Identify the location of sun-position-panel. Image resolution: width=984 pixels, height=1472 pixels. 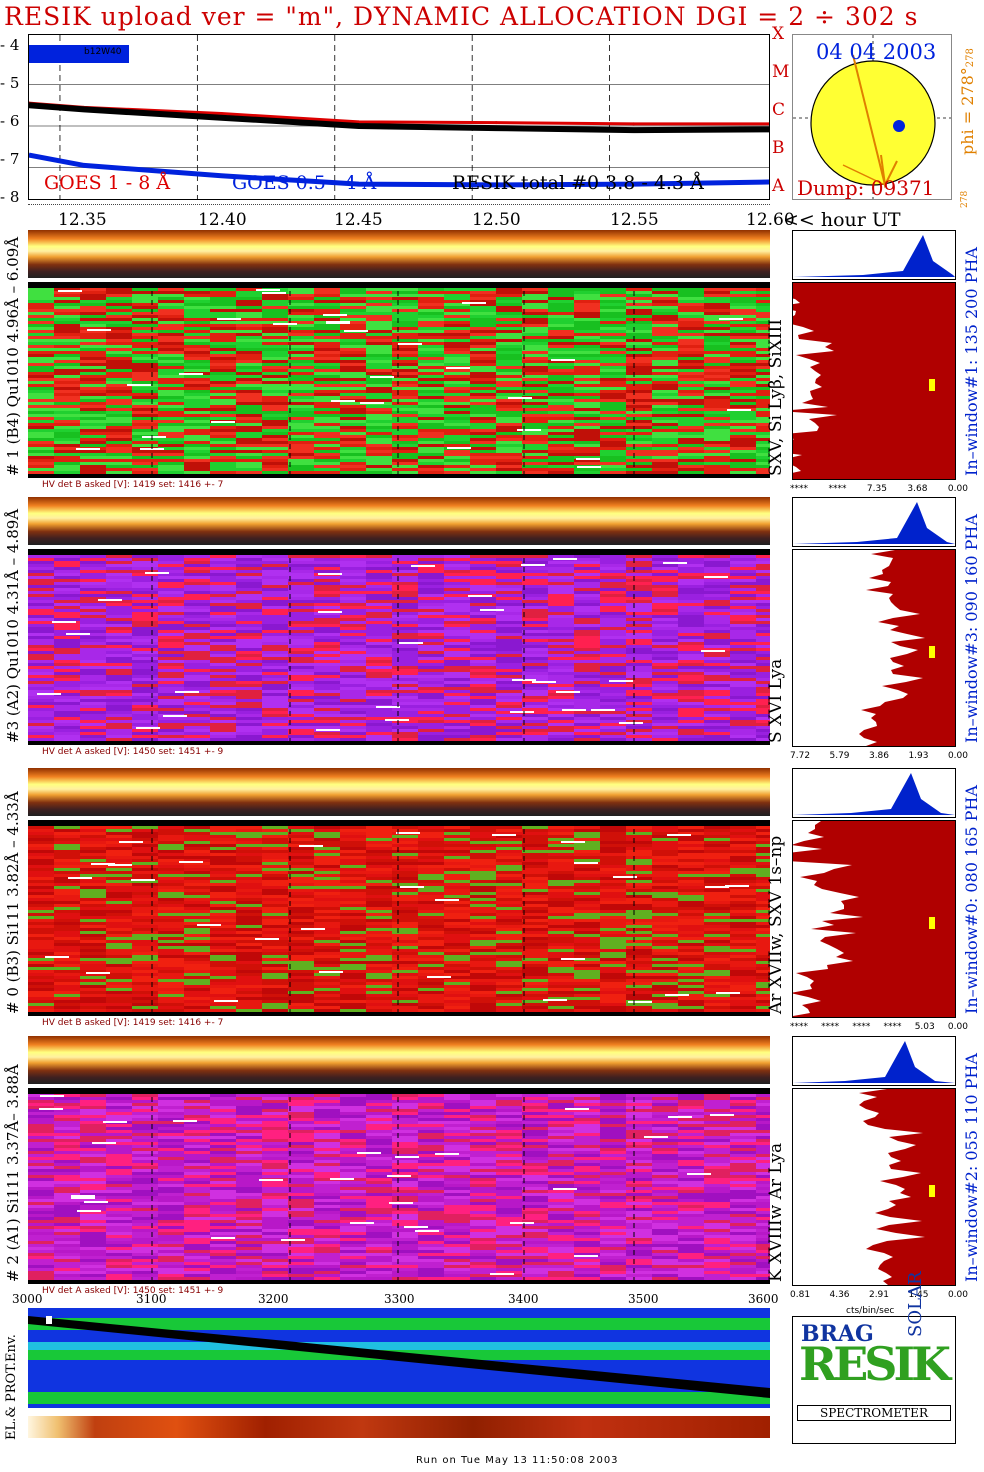
(872, 117).